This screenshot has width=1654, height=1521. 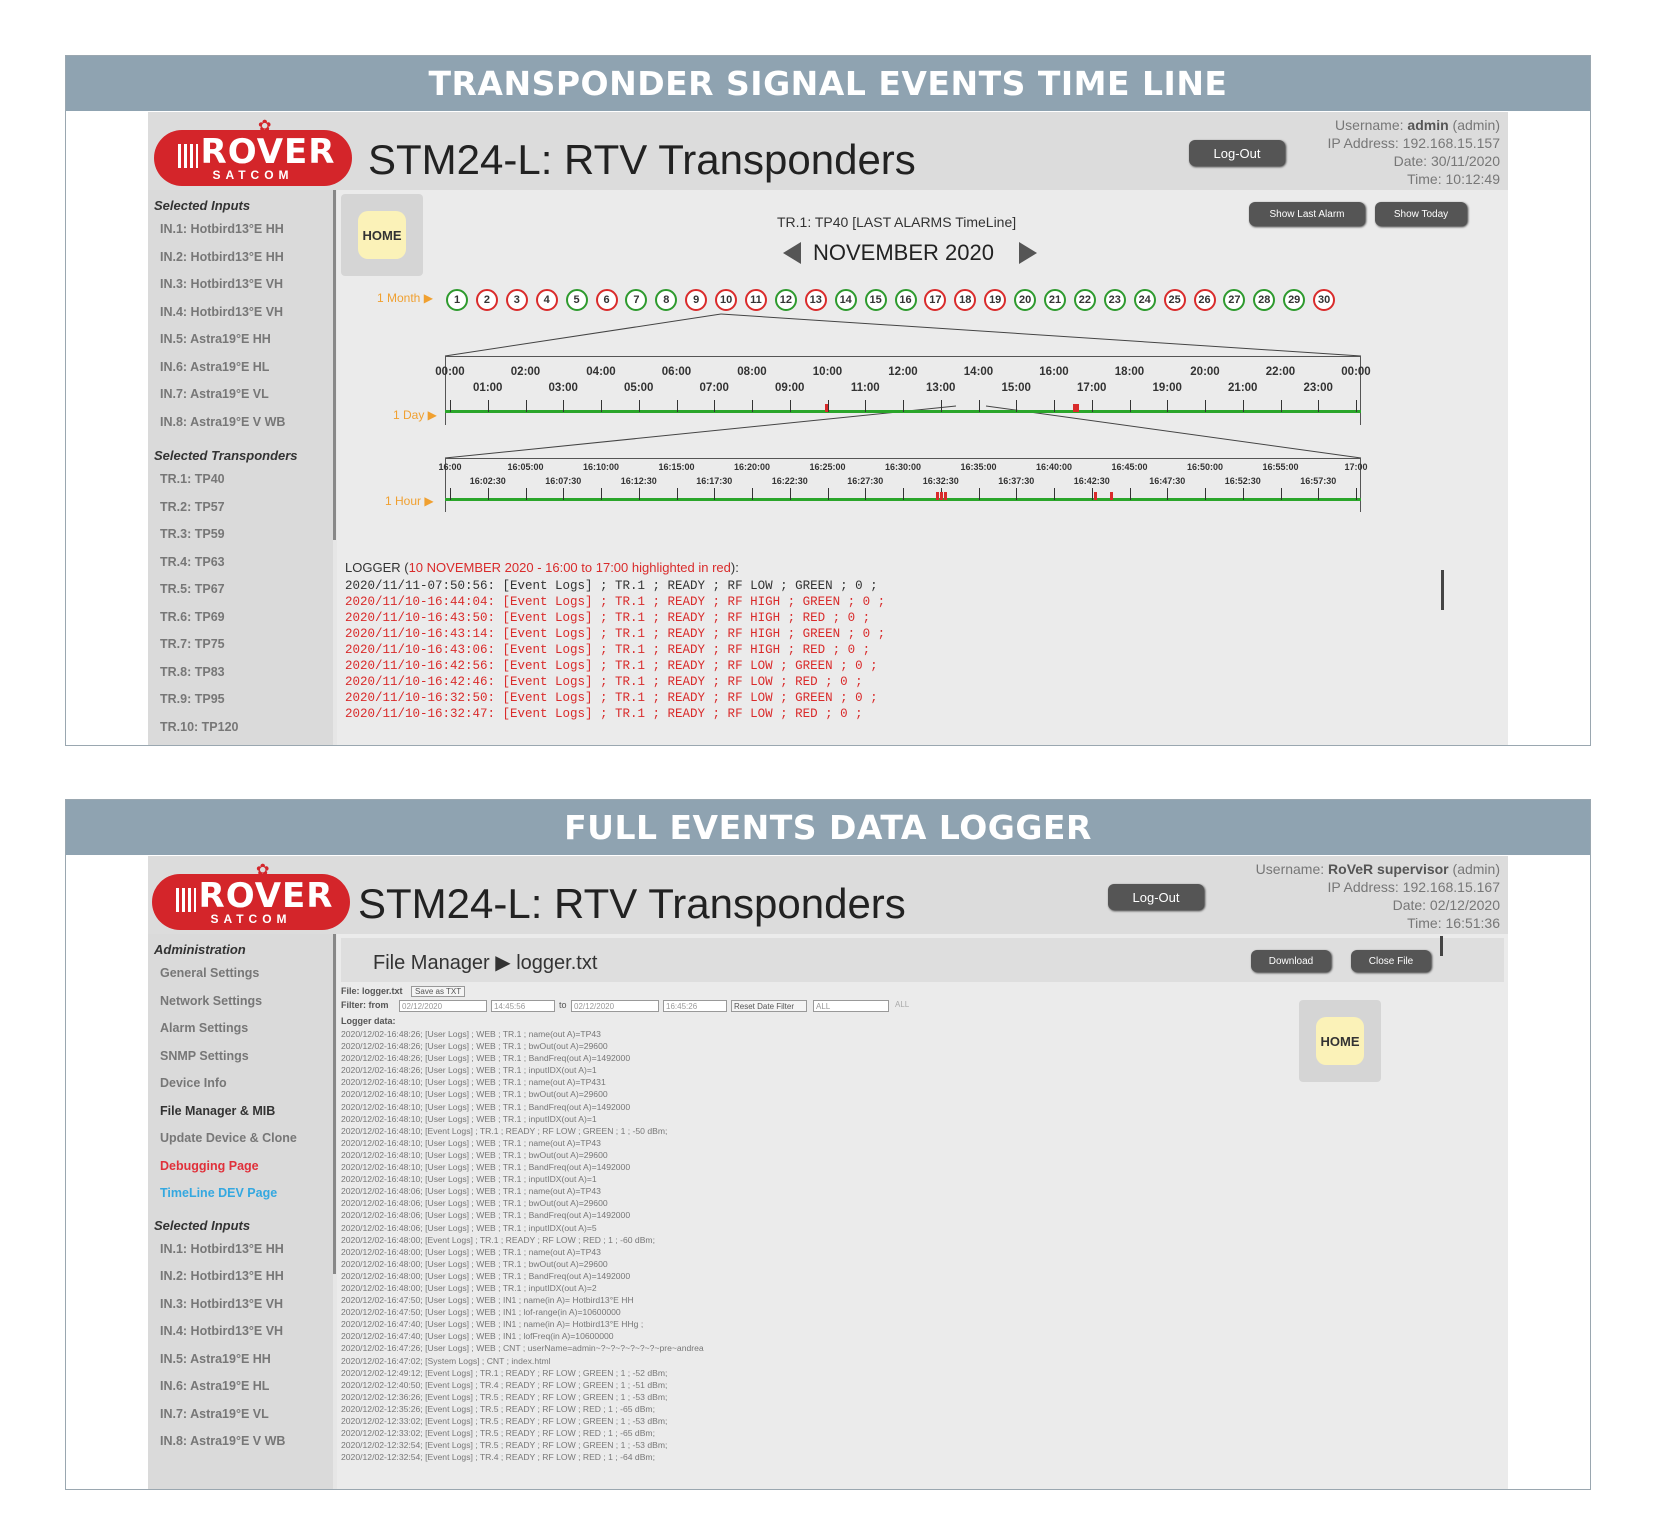 What do you see at coordinates (209, 1165) in the screenshot?
I see `sidebar-item-admin: Debugging Page` at bounding box center [209, 1165].